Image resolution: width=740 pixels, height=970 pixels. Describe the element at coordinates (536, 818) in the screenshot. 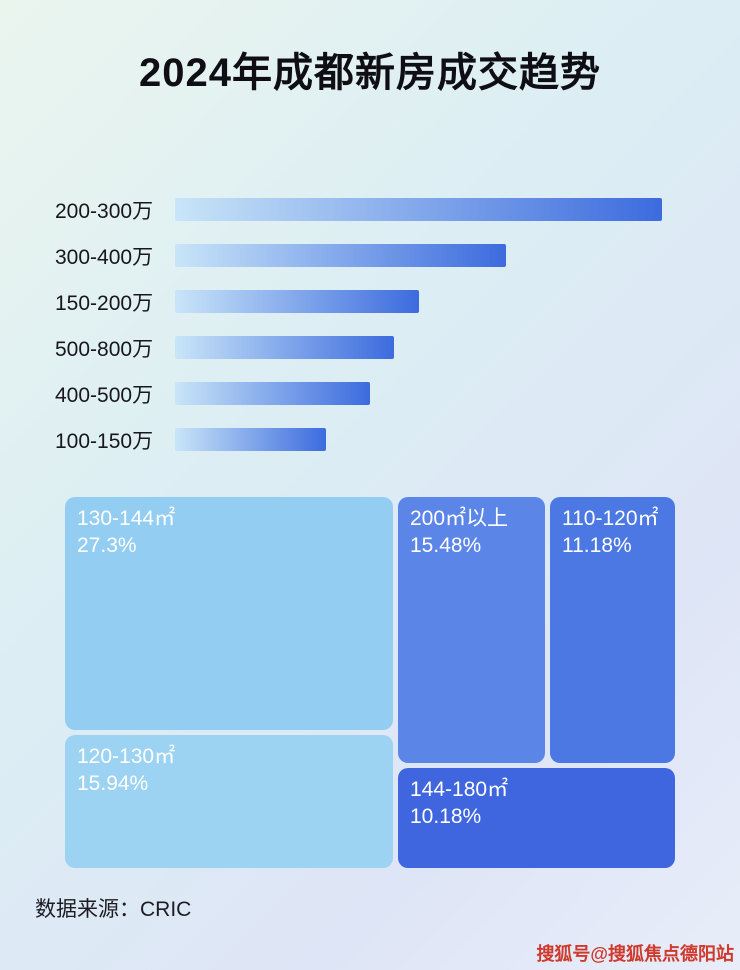

I see `treemap-block-144-180: 144-180㎡ 10.18%` at that location.